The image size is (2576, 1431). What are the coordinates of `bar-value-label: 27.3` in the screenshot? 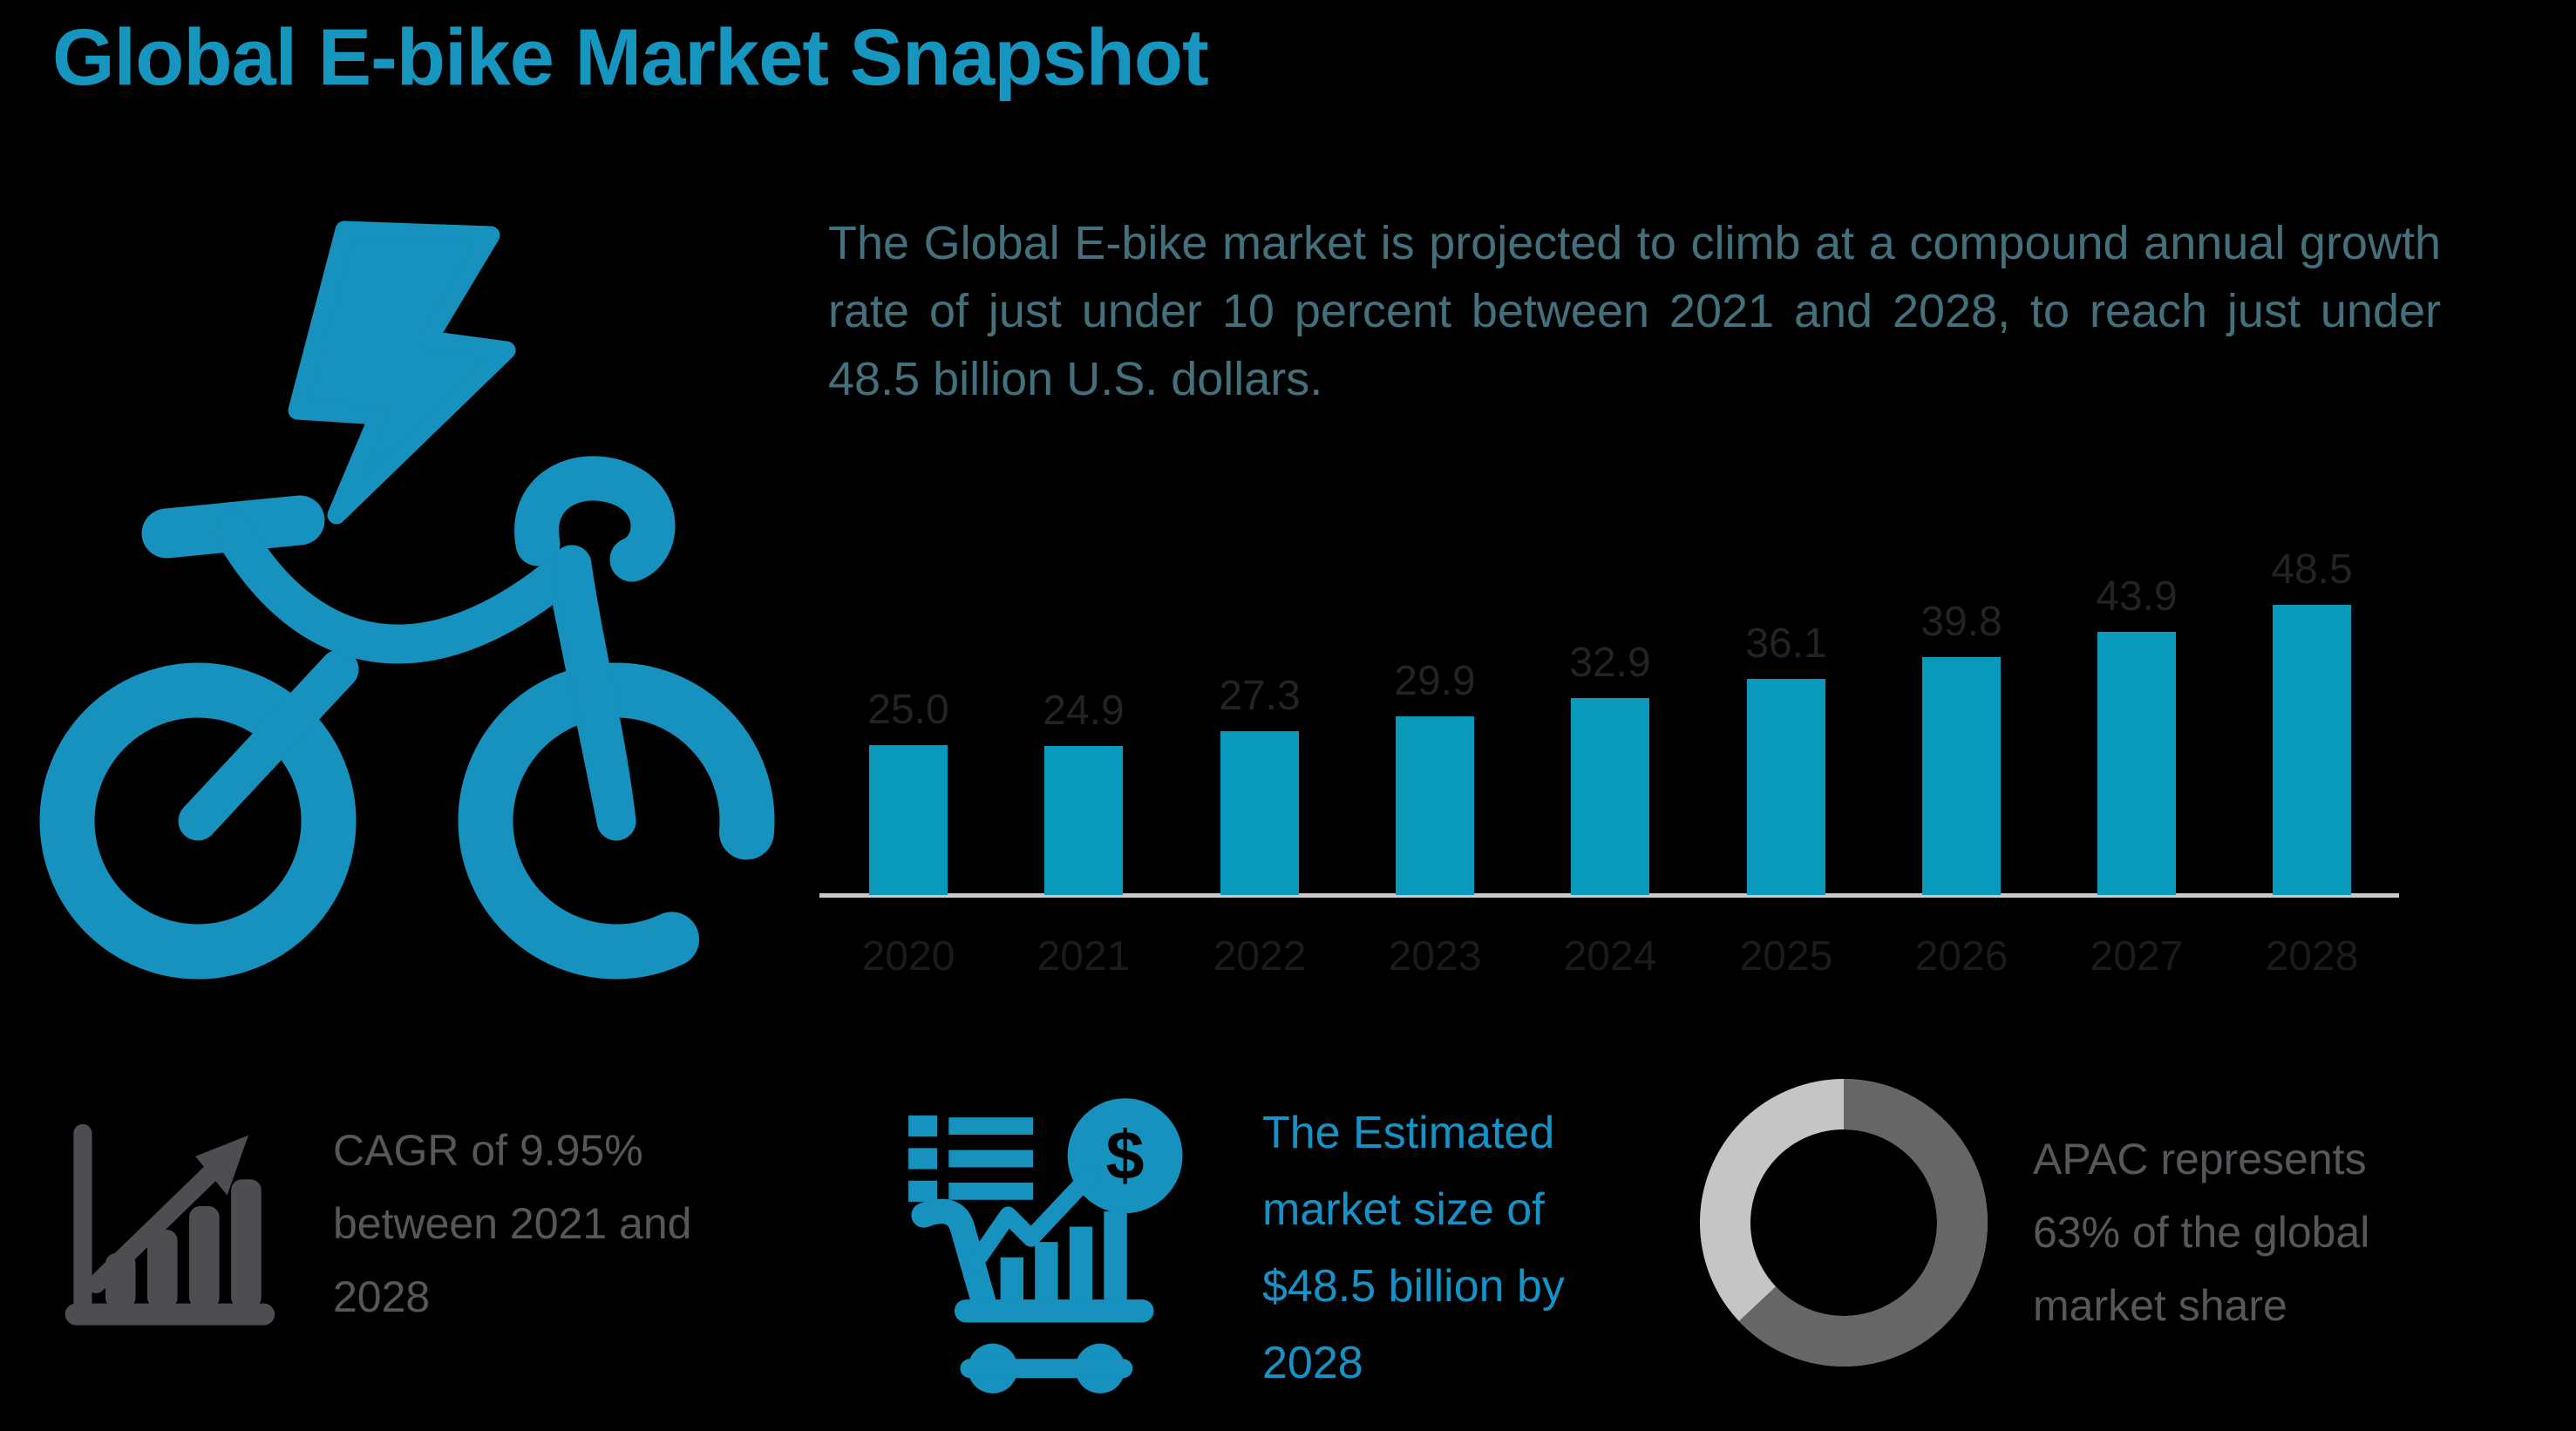 It's located at (1260, 696).